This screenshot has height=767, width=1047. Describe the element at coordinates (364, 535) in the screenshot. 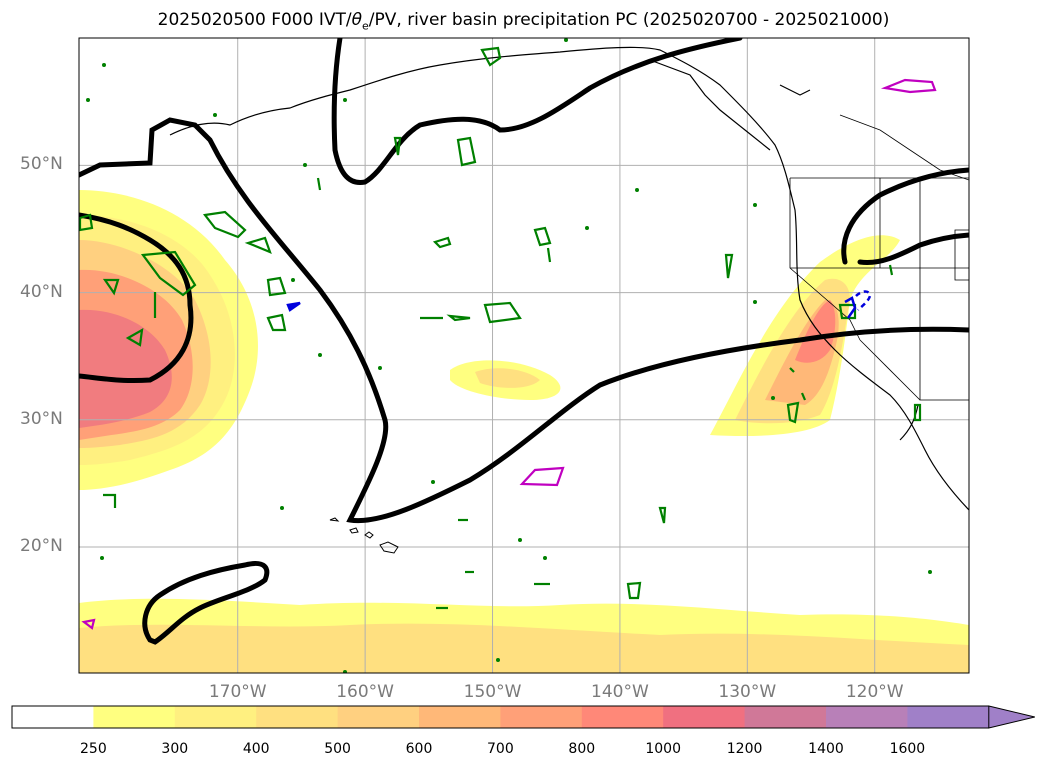

I see `hawaiian-islands` at that location.